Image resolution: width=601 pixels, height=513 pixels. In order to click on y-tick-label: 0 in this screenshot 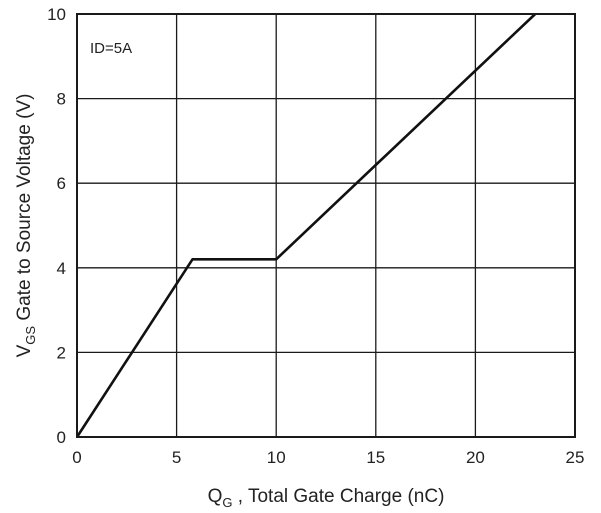, I will do `click(61, 437)`.